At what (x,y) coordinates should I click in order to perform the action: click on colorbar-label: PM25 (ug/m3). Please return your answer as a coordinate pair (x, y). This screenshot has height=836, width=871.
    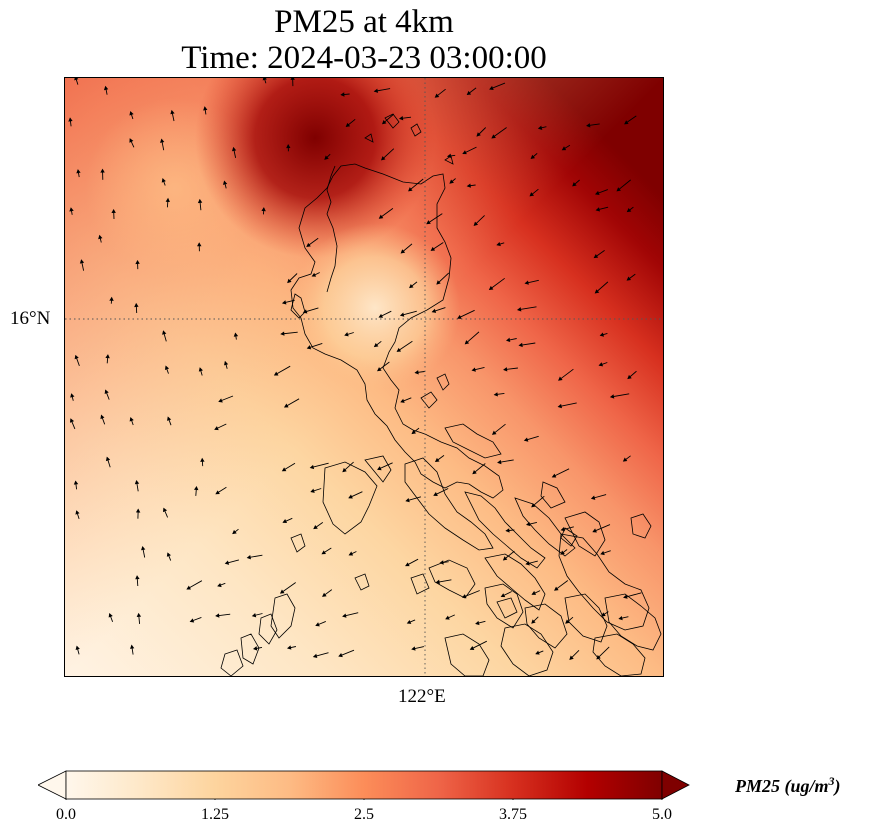
    Looking at the image, I should click on (788, 785).